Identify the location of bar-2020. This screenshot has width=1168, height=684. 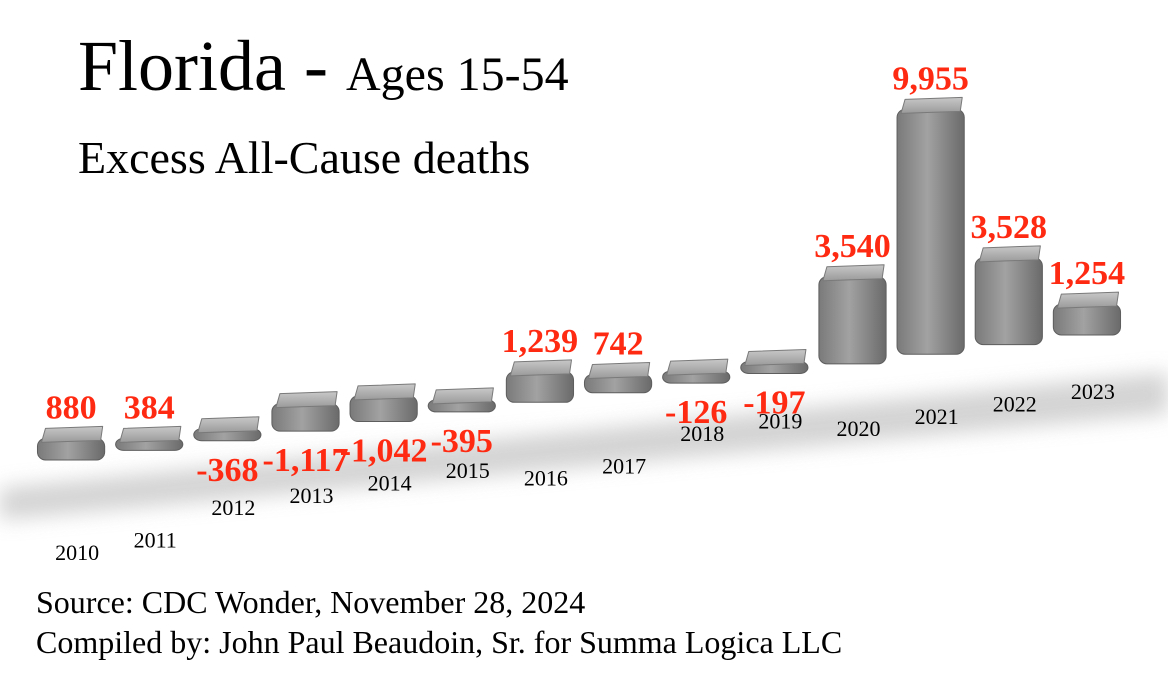
(852, 314).